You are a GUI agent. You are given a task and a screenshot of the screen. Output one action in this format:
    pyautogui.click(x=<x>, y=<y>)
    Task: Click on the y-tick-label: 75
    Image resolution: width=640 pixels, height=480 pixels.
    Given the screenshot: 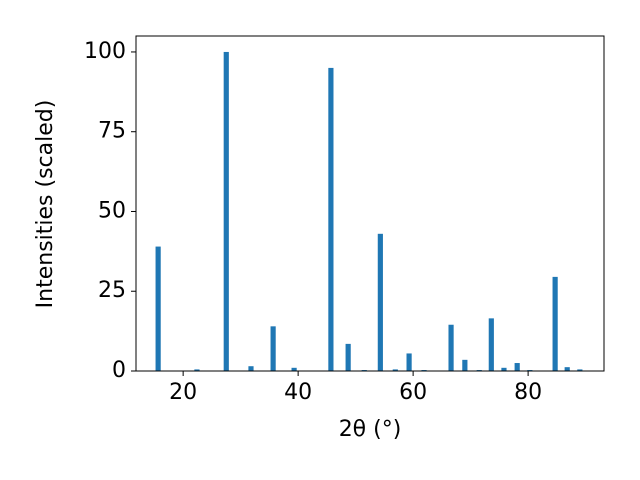 What is the action you would take?
    pyautogui.click(x=112, y=131)
    